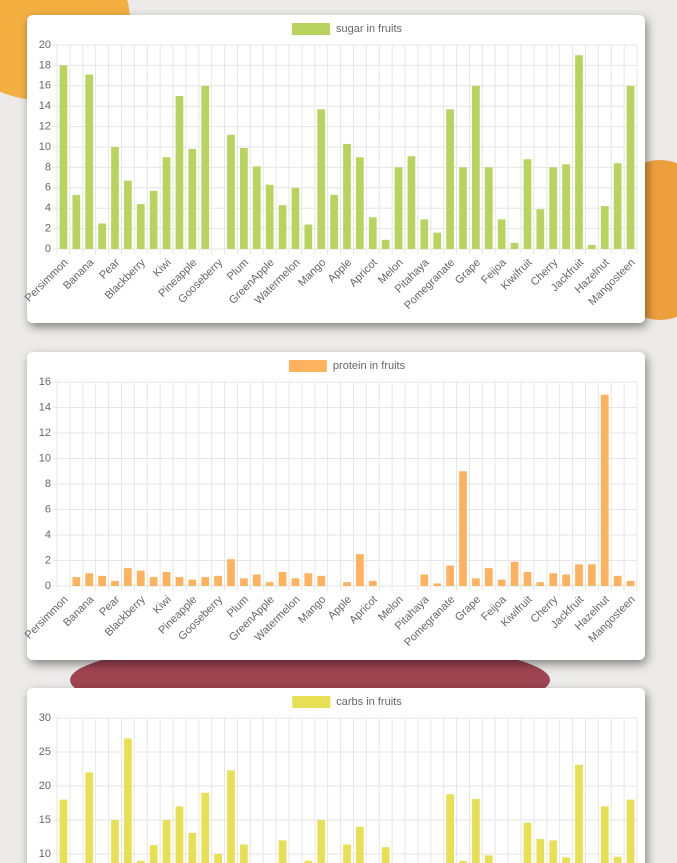 The height and width of the screenshot is (863, 677). Describe the element at coordinates (45, 65) in the screenshot. I see `y-tick-label: 18` at that location.